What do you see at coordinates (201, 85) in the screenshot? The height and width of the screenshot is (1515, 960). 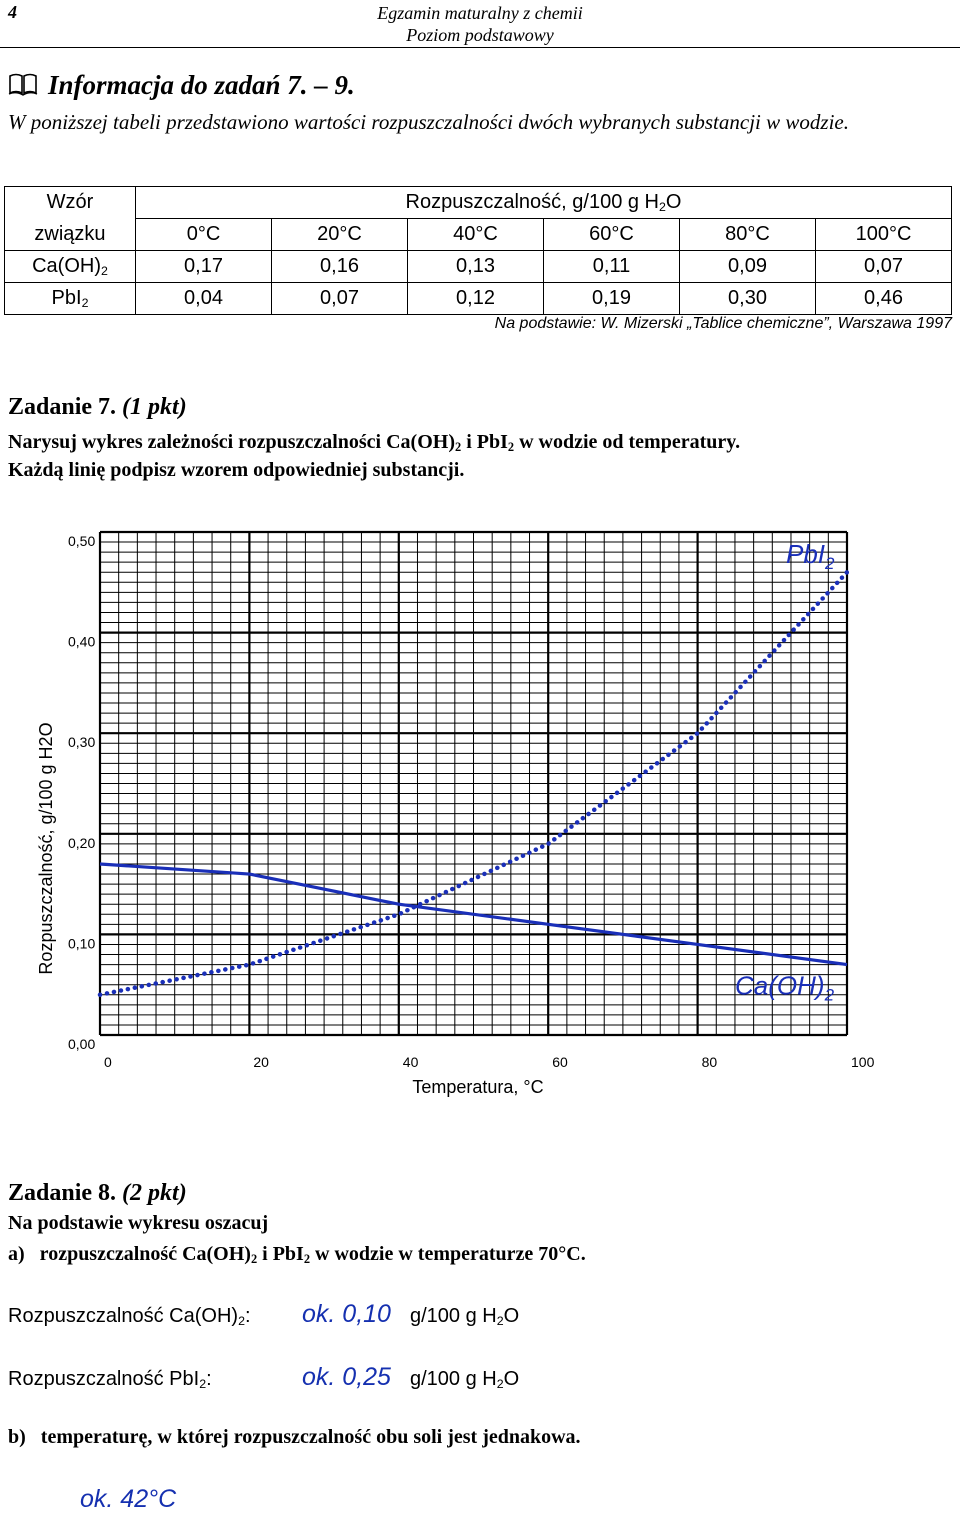 I see `info-heading-text: Informacja do zadań 7. – 9.` at bounding box center [201, 85].